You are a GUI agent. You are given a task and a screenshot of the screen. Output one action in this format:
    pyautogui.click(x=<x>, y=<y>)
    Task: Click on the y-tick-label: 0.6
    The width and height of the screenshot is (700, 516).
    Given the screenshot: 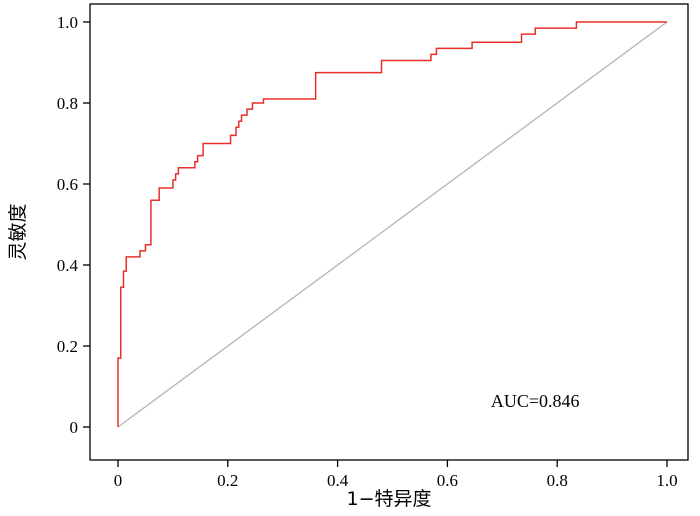 What is the action you would take?
    pyautogui.click(x=67, y=184)
    